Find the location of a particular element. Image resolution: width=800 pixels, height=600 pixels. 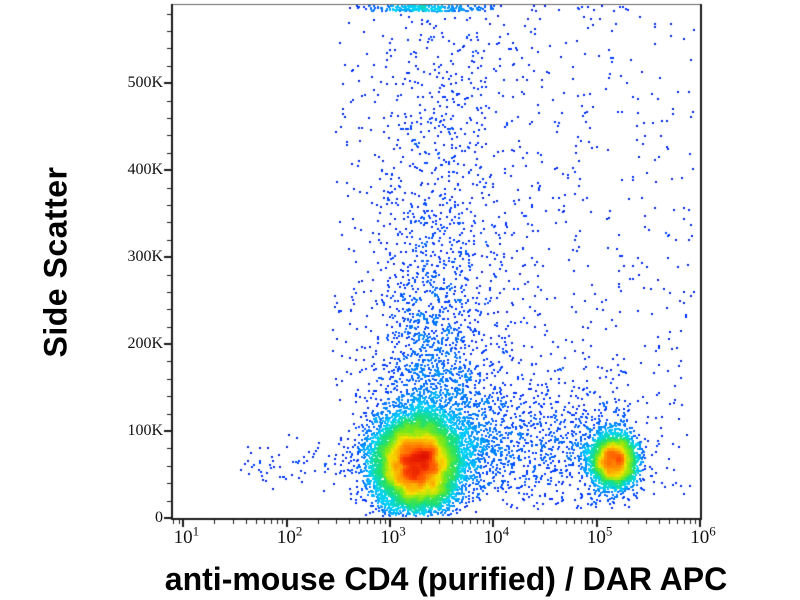

y-tick-label: 500K is located at coordinates (145, 83).